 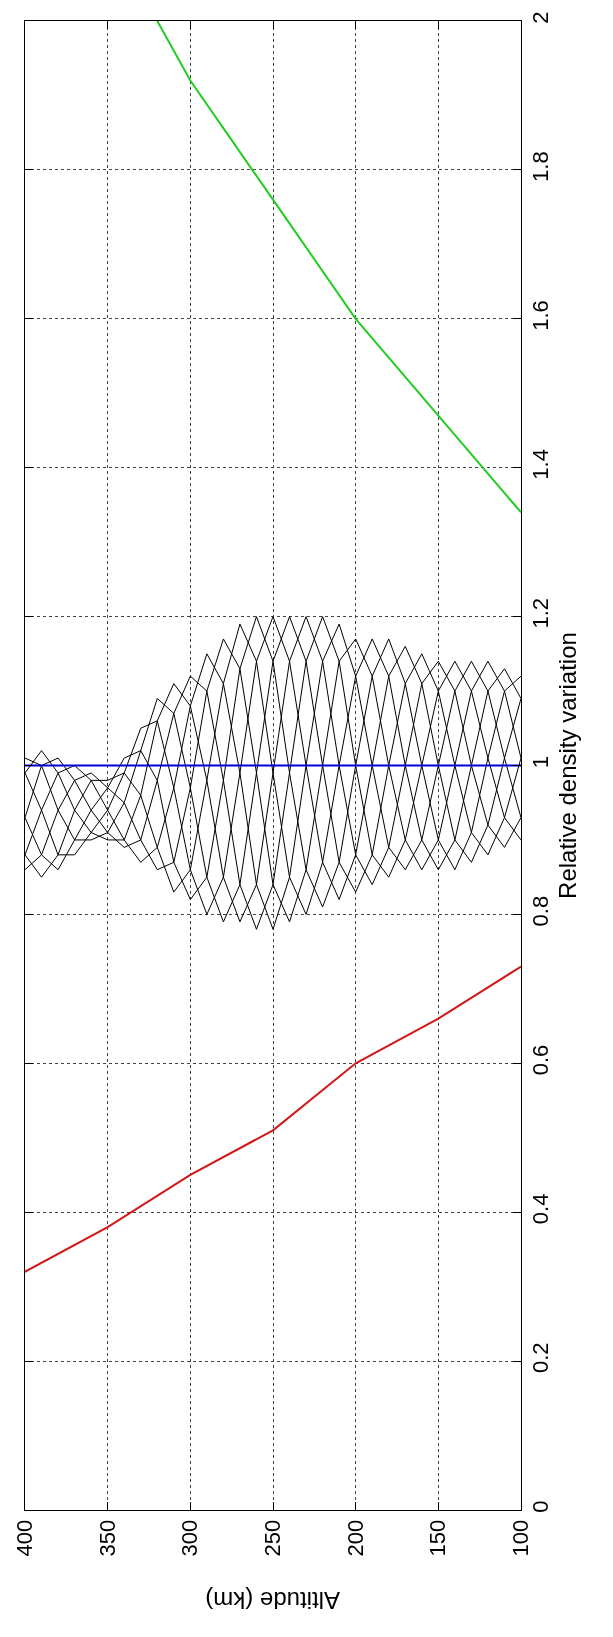 What do you see at coordinates (541, 1209) in the screenshot?
I see `y-tick-label: 0.4` at bounding box center [541, 1209].